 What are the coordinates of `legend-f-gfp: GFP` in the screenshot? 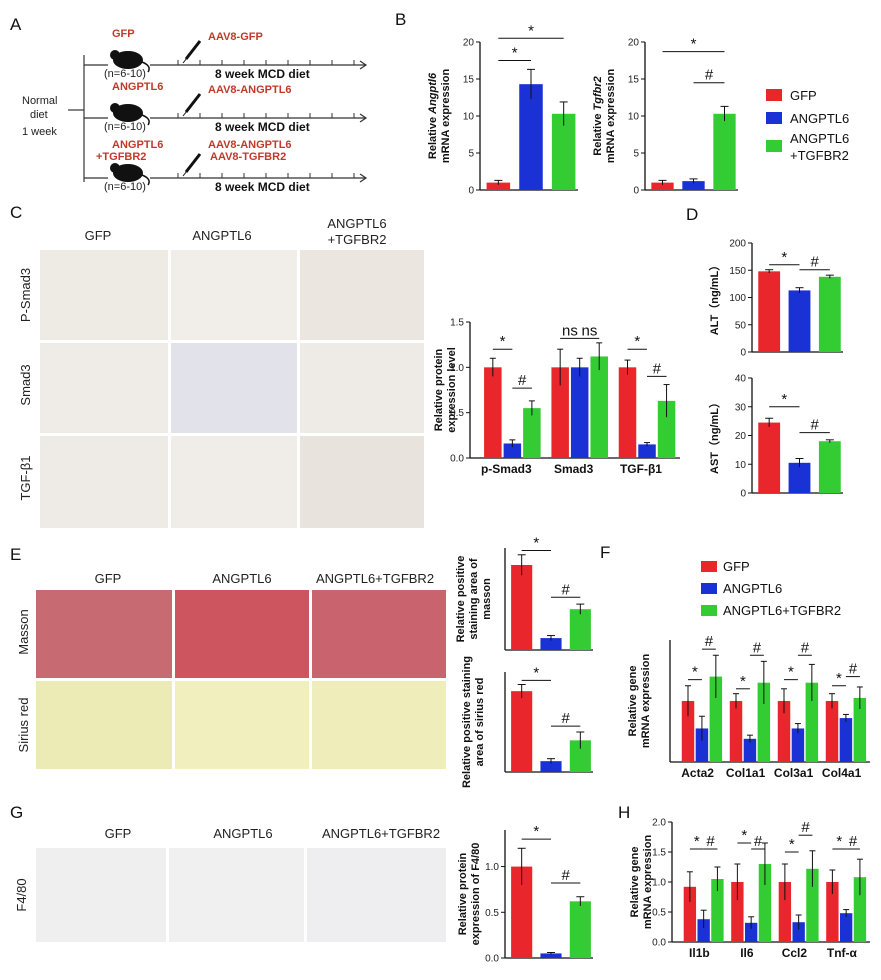 It's located at (736, 566).